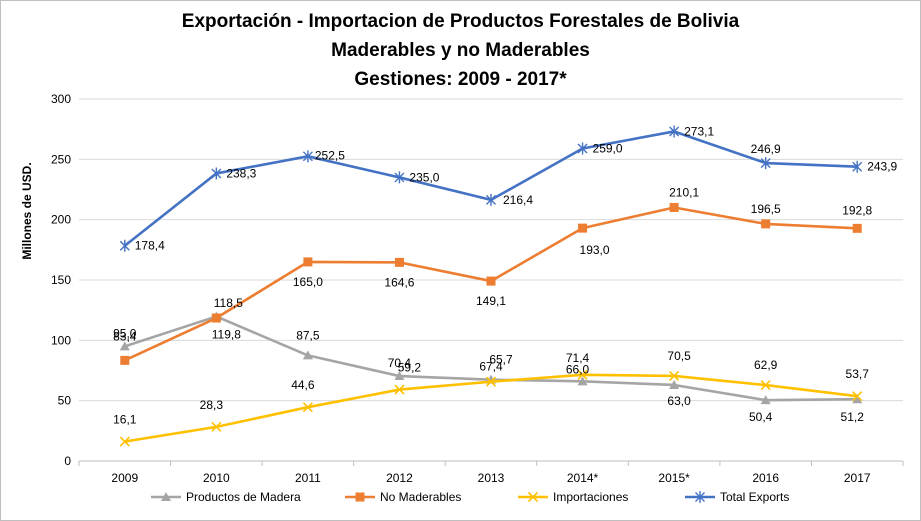 Image resolution: width=921 pixels, height=521 pixels. I want to click on legend-label-importaciones: Importaciones, so click(590, 497).